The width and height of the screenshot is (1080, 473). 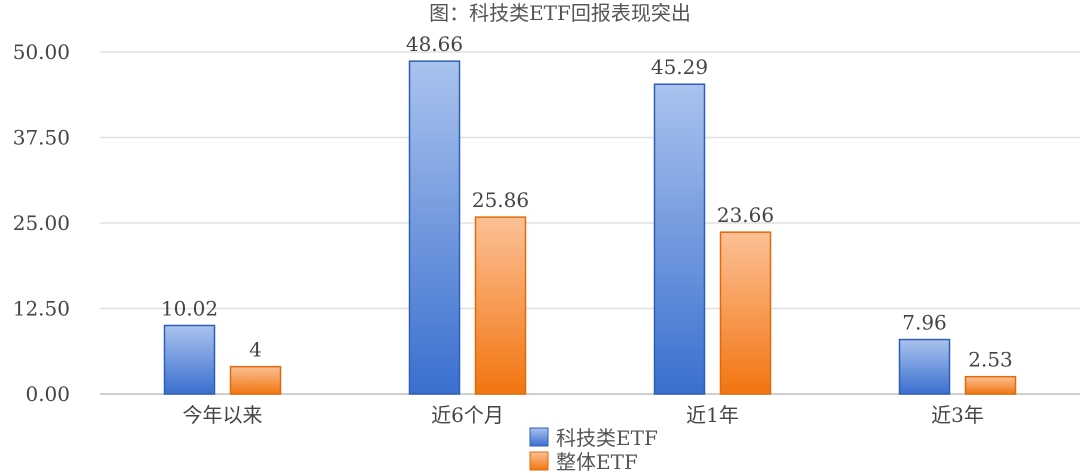 I want to click on legend-label-overall-etf: 整体ETF, so click(x=597, y=461).